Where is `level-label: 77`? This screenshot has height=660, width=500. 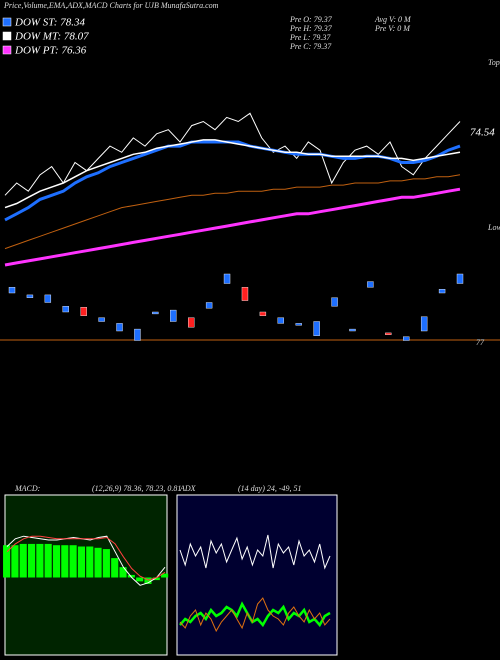
level-label: 77 is located at coordinates (480, 342).